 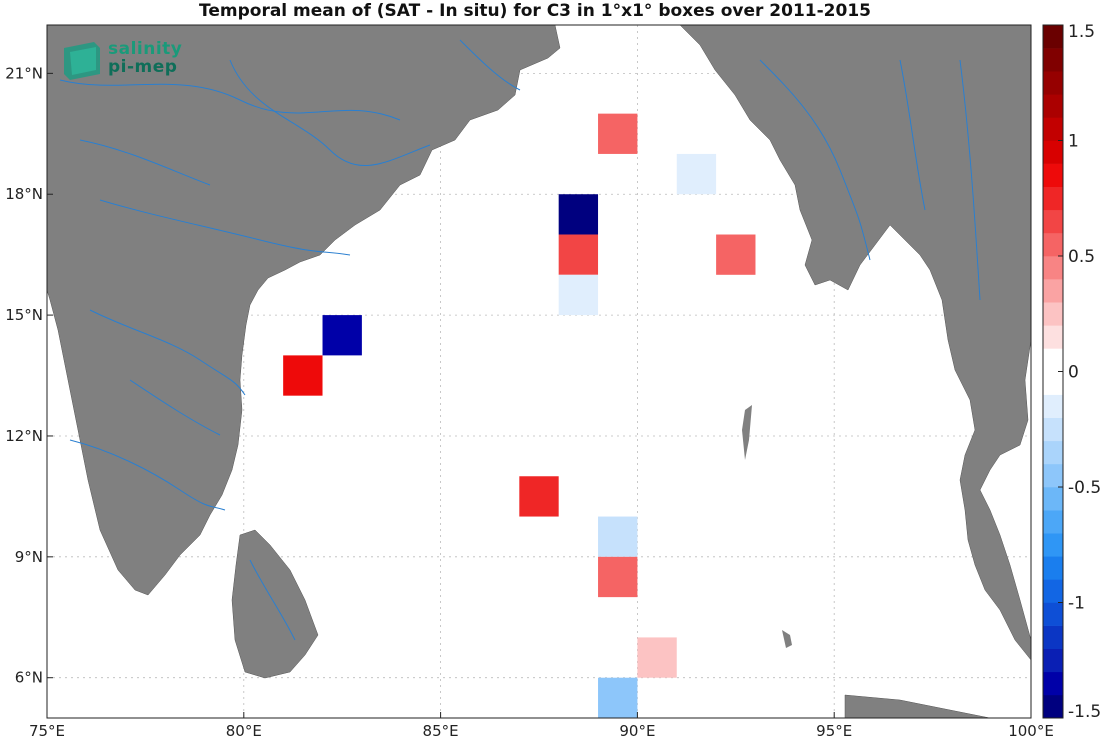 I want to click on colorbar-tick-label: -1, so click(x=1076, y=604).